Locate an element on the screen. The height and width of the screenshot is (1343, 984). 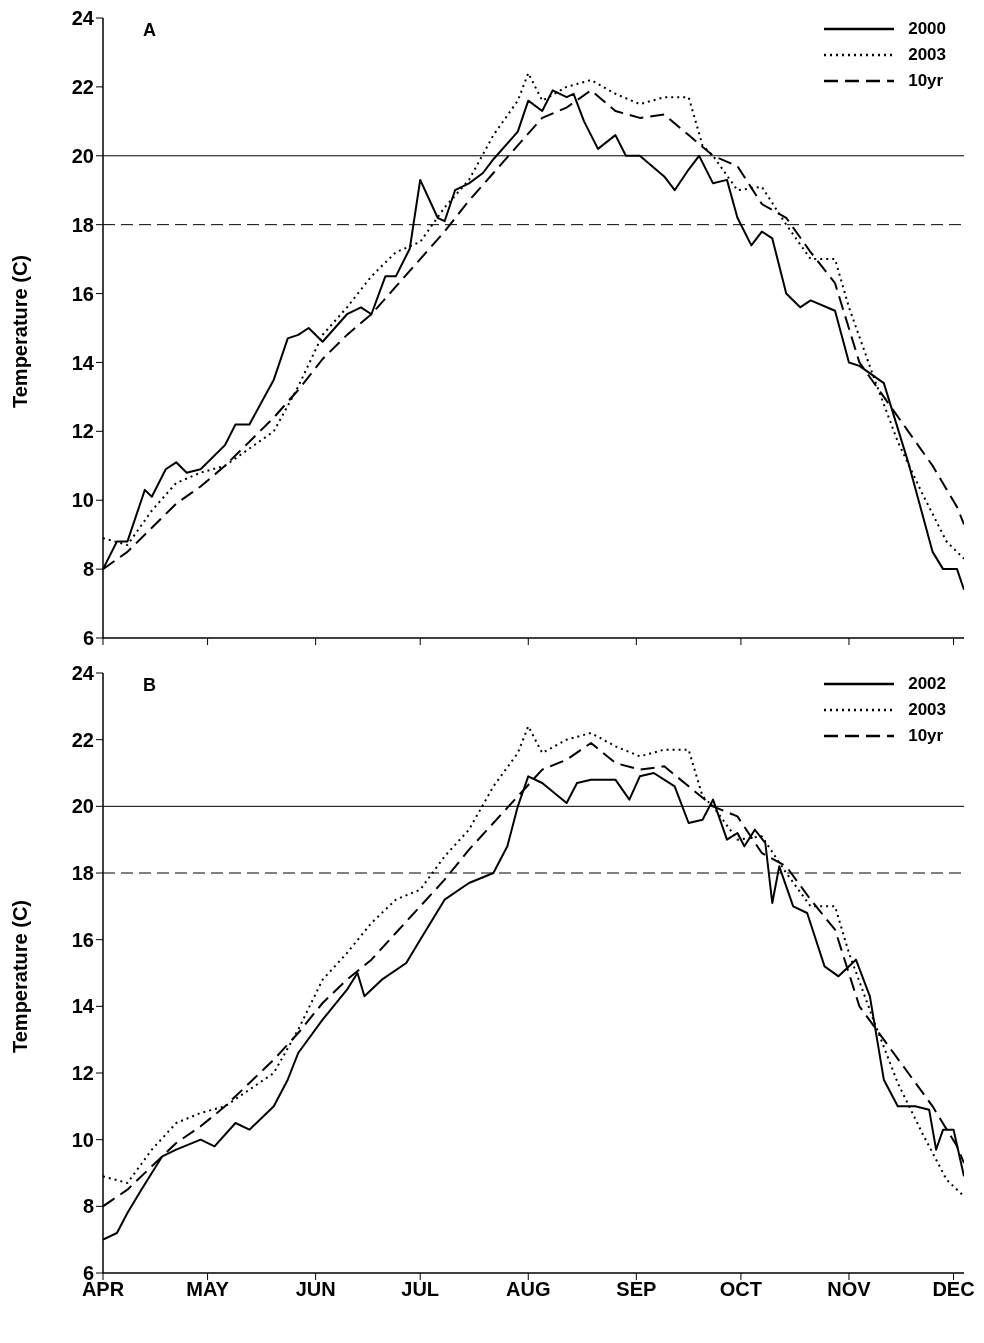
legend-label: 2000 is located at coordinates (927, 29).